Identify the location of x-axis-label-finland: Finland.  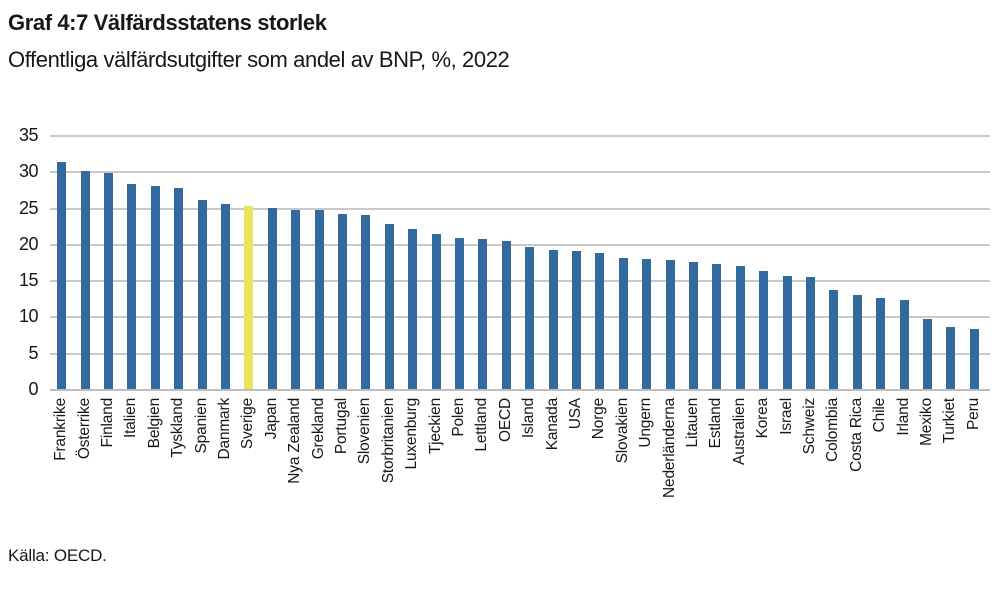
(107, 423).